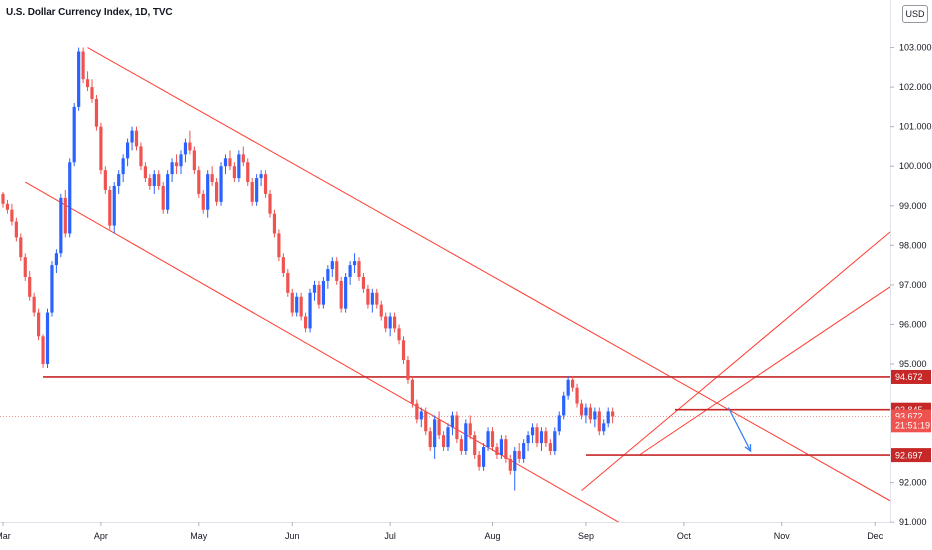 The image size is (932, 550). What do you see at coordinates (468, 416) in the screenshot?
I see `horizontal-levels` at bounding box center [468, 416].